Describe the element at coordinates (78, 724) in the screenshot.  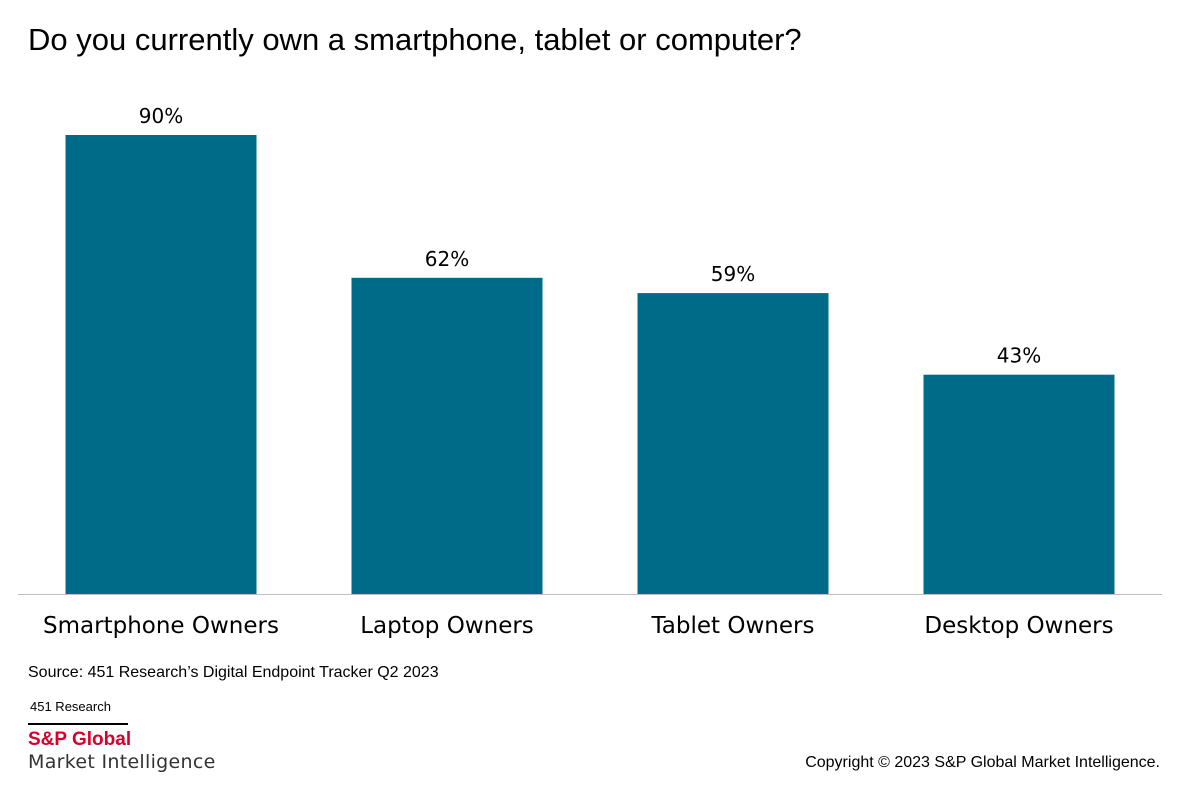
I see `brand-divider` at that location.